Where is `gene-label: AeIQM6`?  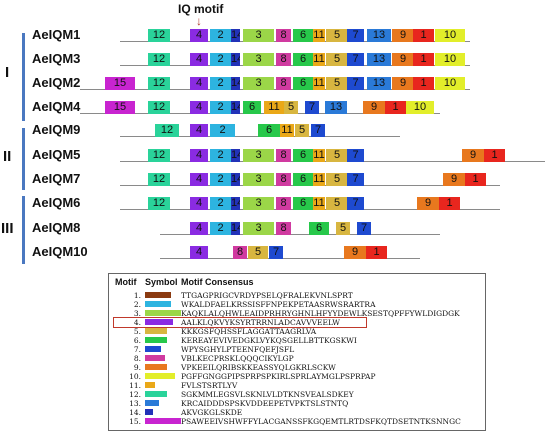
gene-label: AeIQM6 is located at coordinates (56, 202).